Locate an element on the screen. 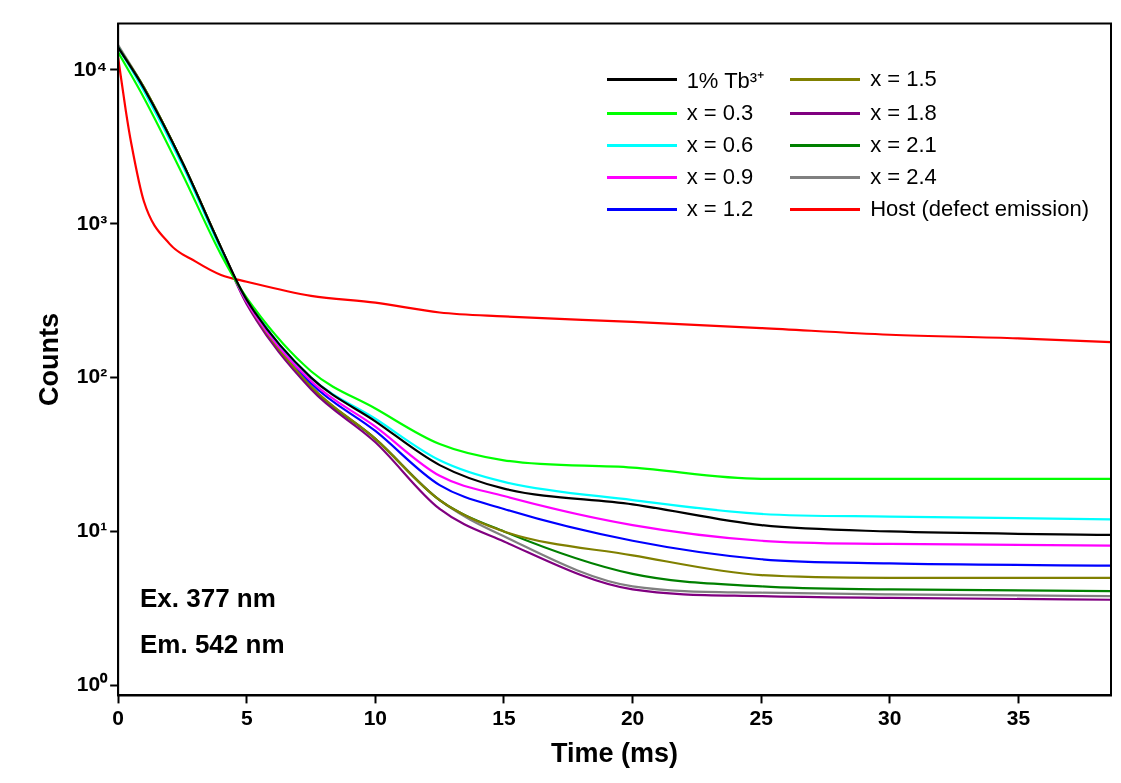  legend-label: x = 0.9 is located at coordinates (720, 177).